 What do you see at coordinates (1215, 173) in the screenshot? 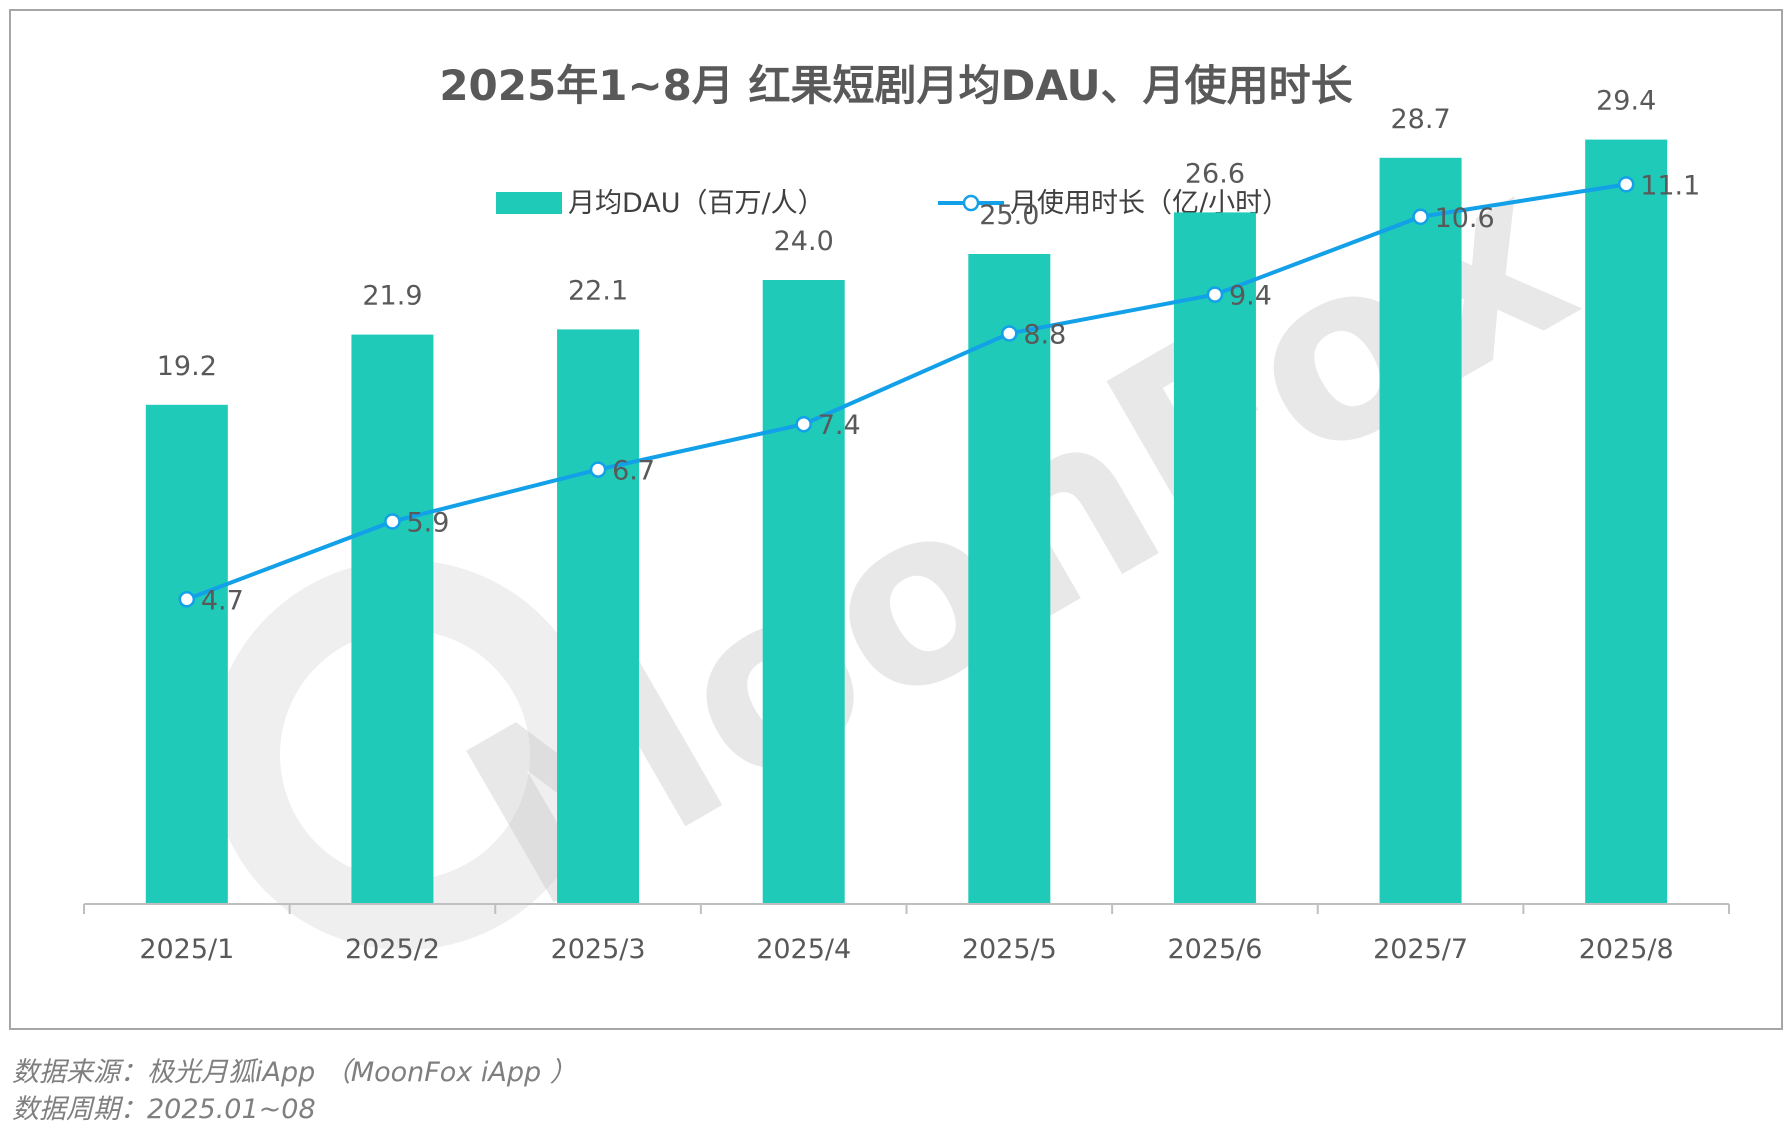
I see `bar-value-label: 26.6` at bounding box center [1215, 173].